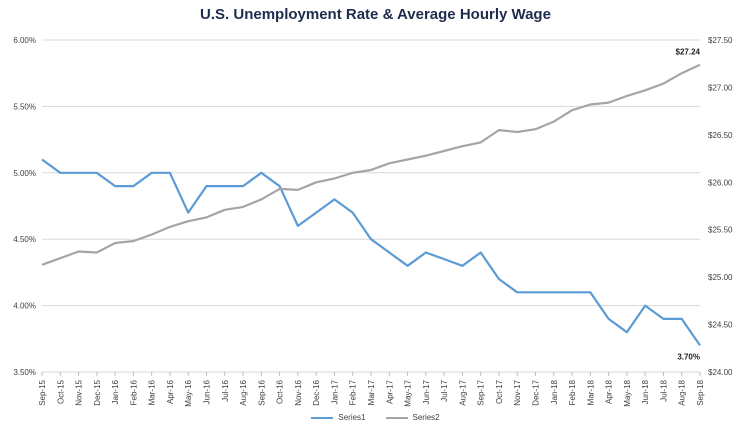 The image size is (751, 435). I want to click on x-axis-tick-label: Jul-16, so click(225, 390).